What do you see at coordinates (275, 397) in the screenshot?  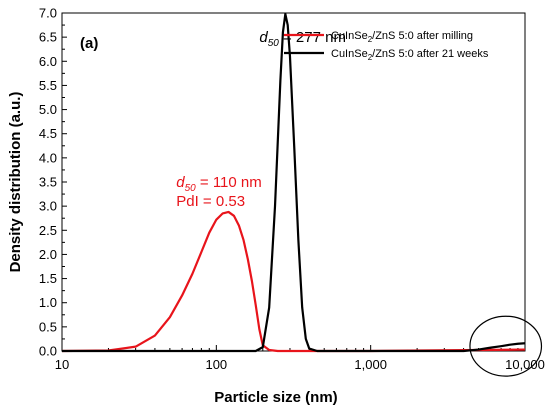 I see `x-axis-title: Particle size (nm)` at bounding box center [275, 397].